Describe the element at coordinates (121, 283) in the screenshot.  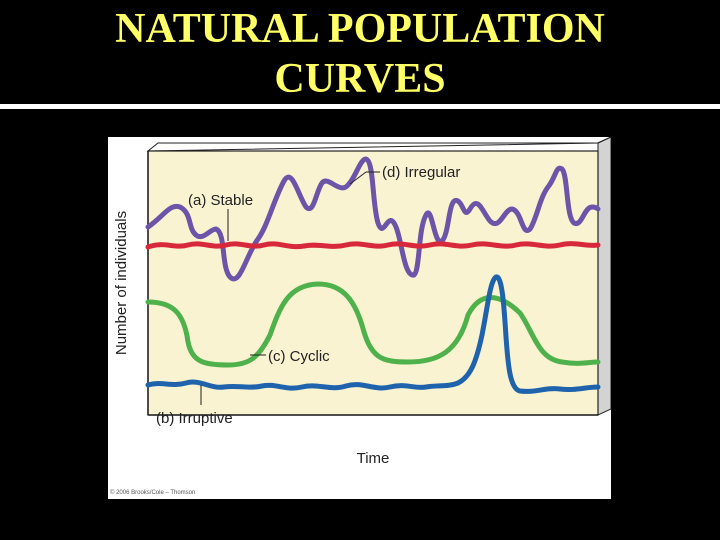
I see `y-axis-label: Number of individuals` at that location.